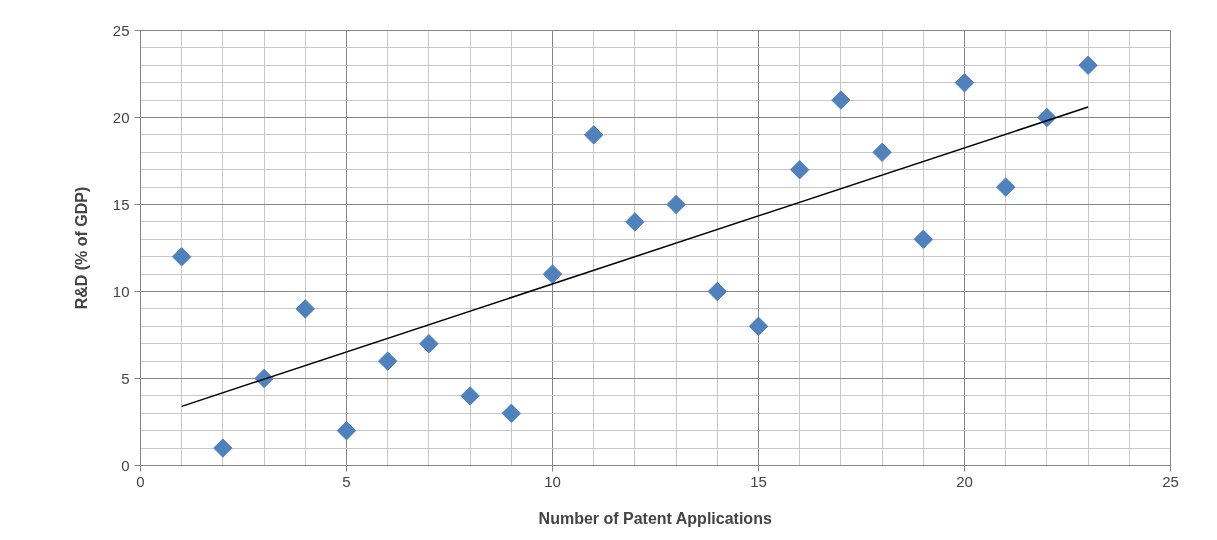  Describe the element at coordinates (758, 481) in the screenshot. I see `x-tick-label: 15` at that location.